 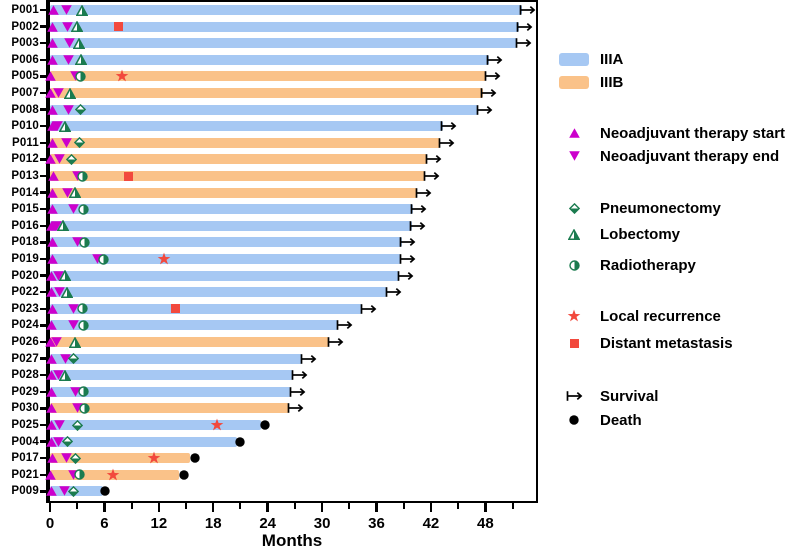 I want to click on patient-label: P029, so click(x=25, y=391).